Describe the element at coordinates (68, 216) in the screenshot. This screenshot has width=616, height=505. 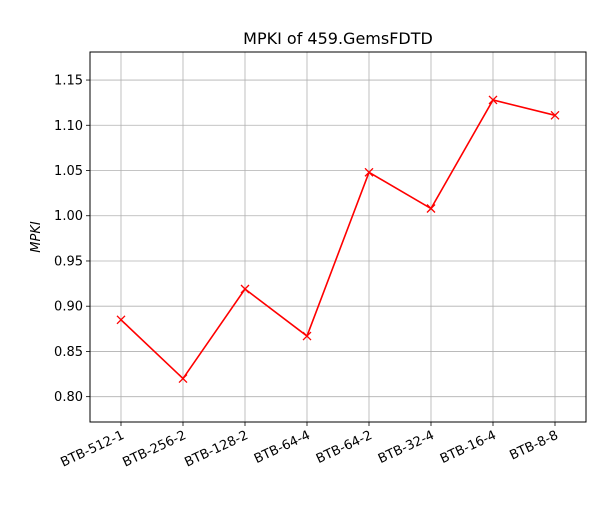
I see `y-tick-label: 1.00` at that location.